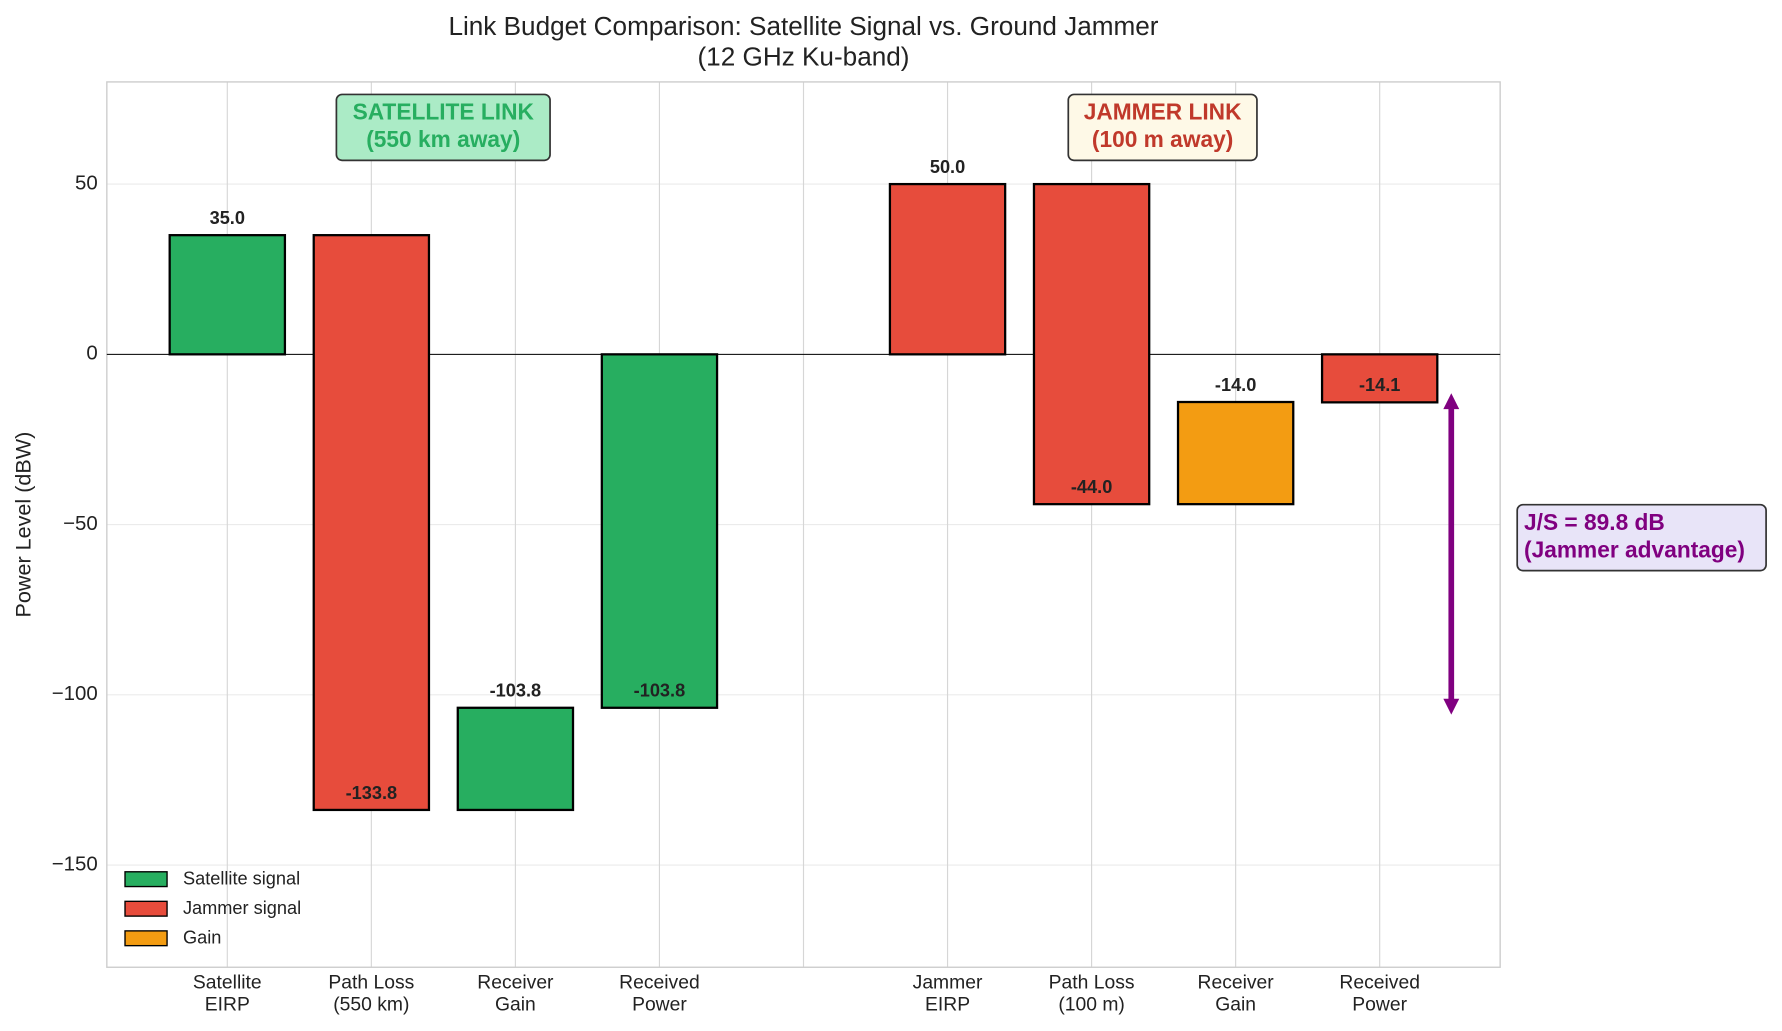 This screenshot has height=1031, width=1782. What do you see at coordinates (242, 908) in the screenshot?
I see `legend-label: Jammer signal` at bounding box center [242, 908].